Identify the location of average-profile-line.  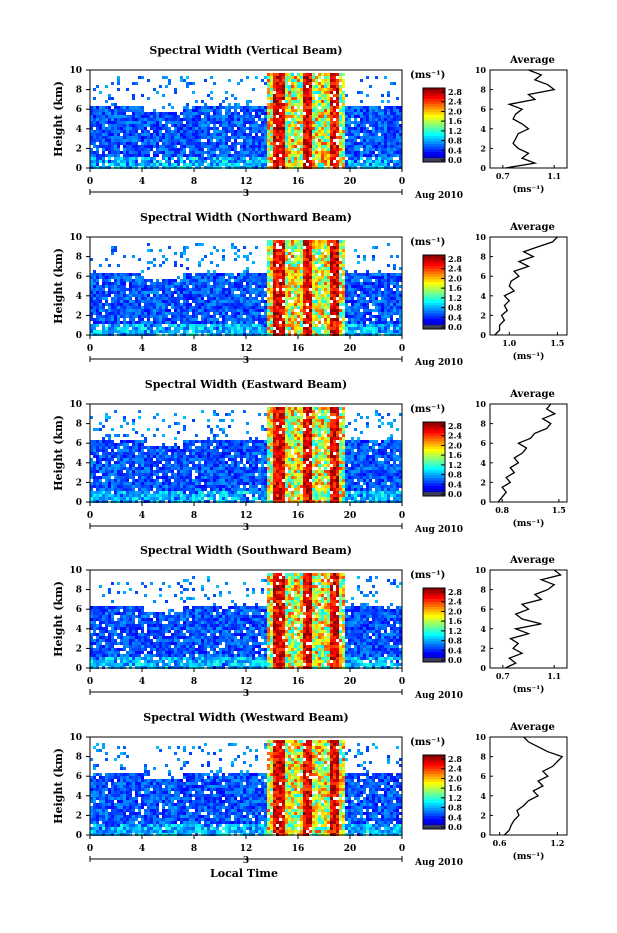
(529, 119).